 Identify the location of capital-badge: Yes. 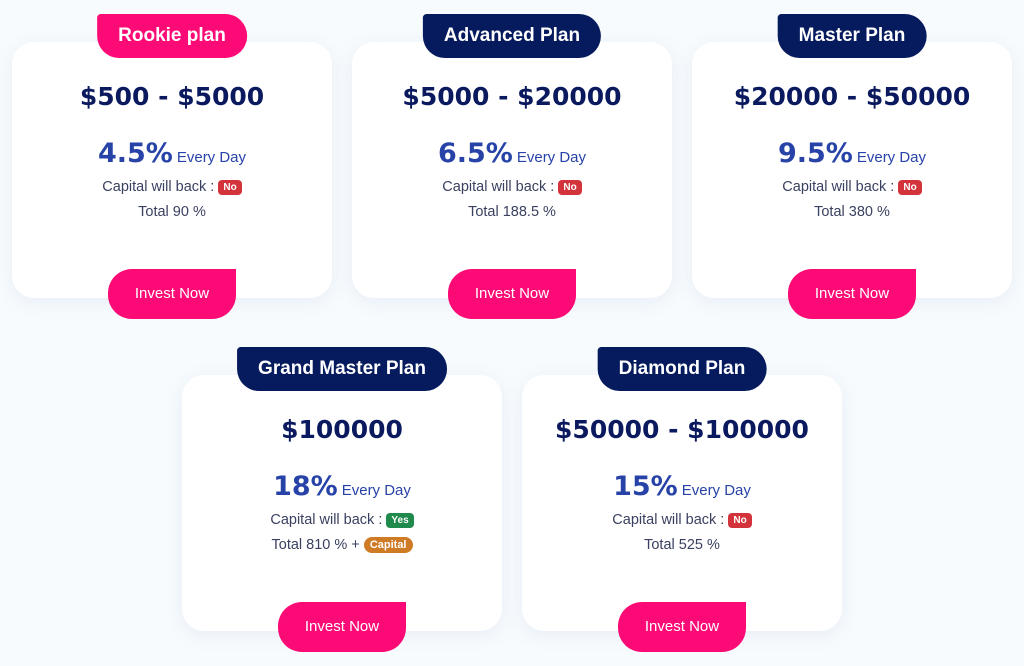
(400, 520).